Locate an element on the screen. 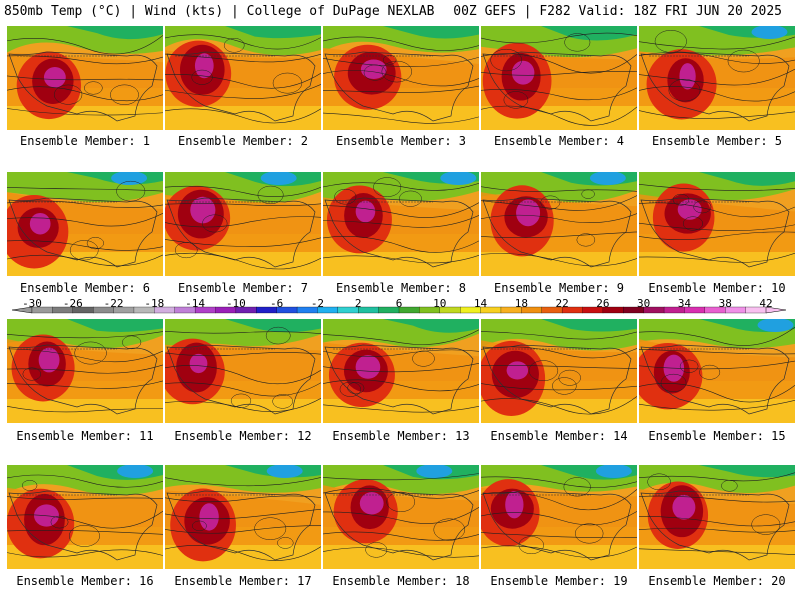 The width and height of the screenshot is (800, 600). temperature-colorbar is located at coordinates (399, 310).